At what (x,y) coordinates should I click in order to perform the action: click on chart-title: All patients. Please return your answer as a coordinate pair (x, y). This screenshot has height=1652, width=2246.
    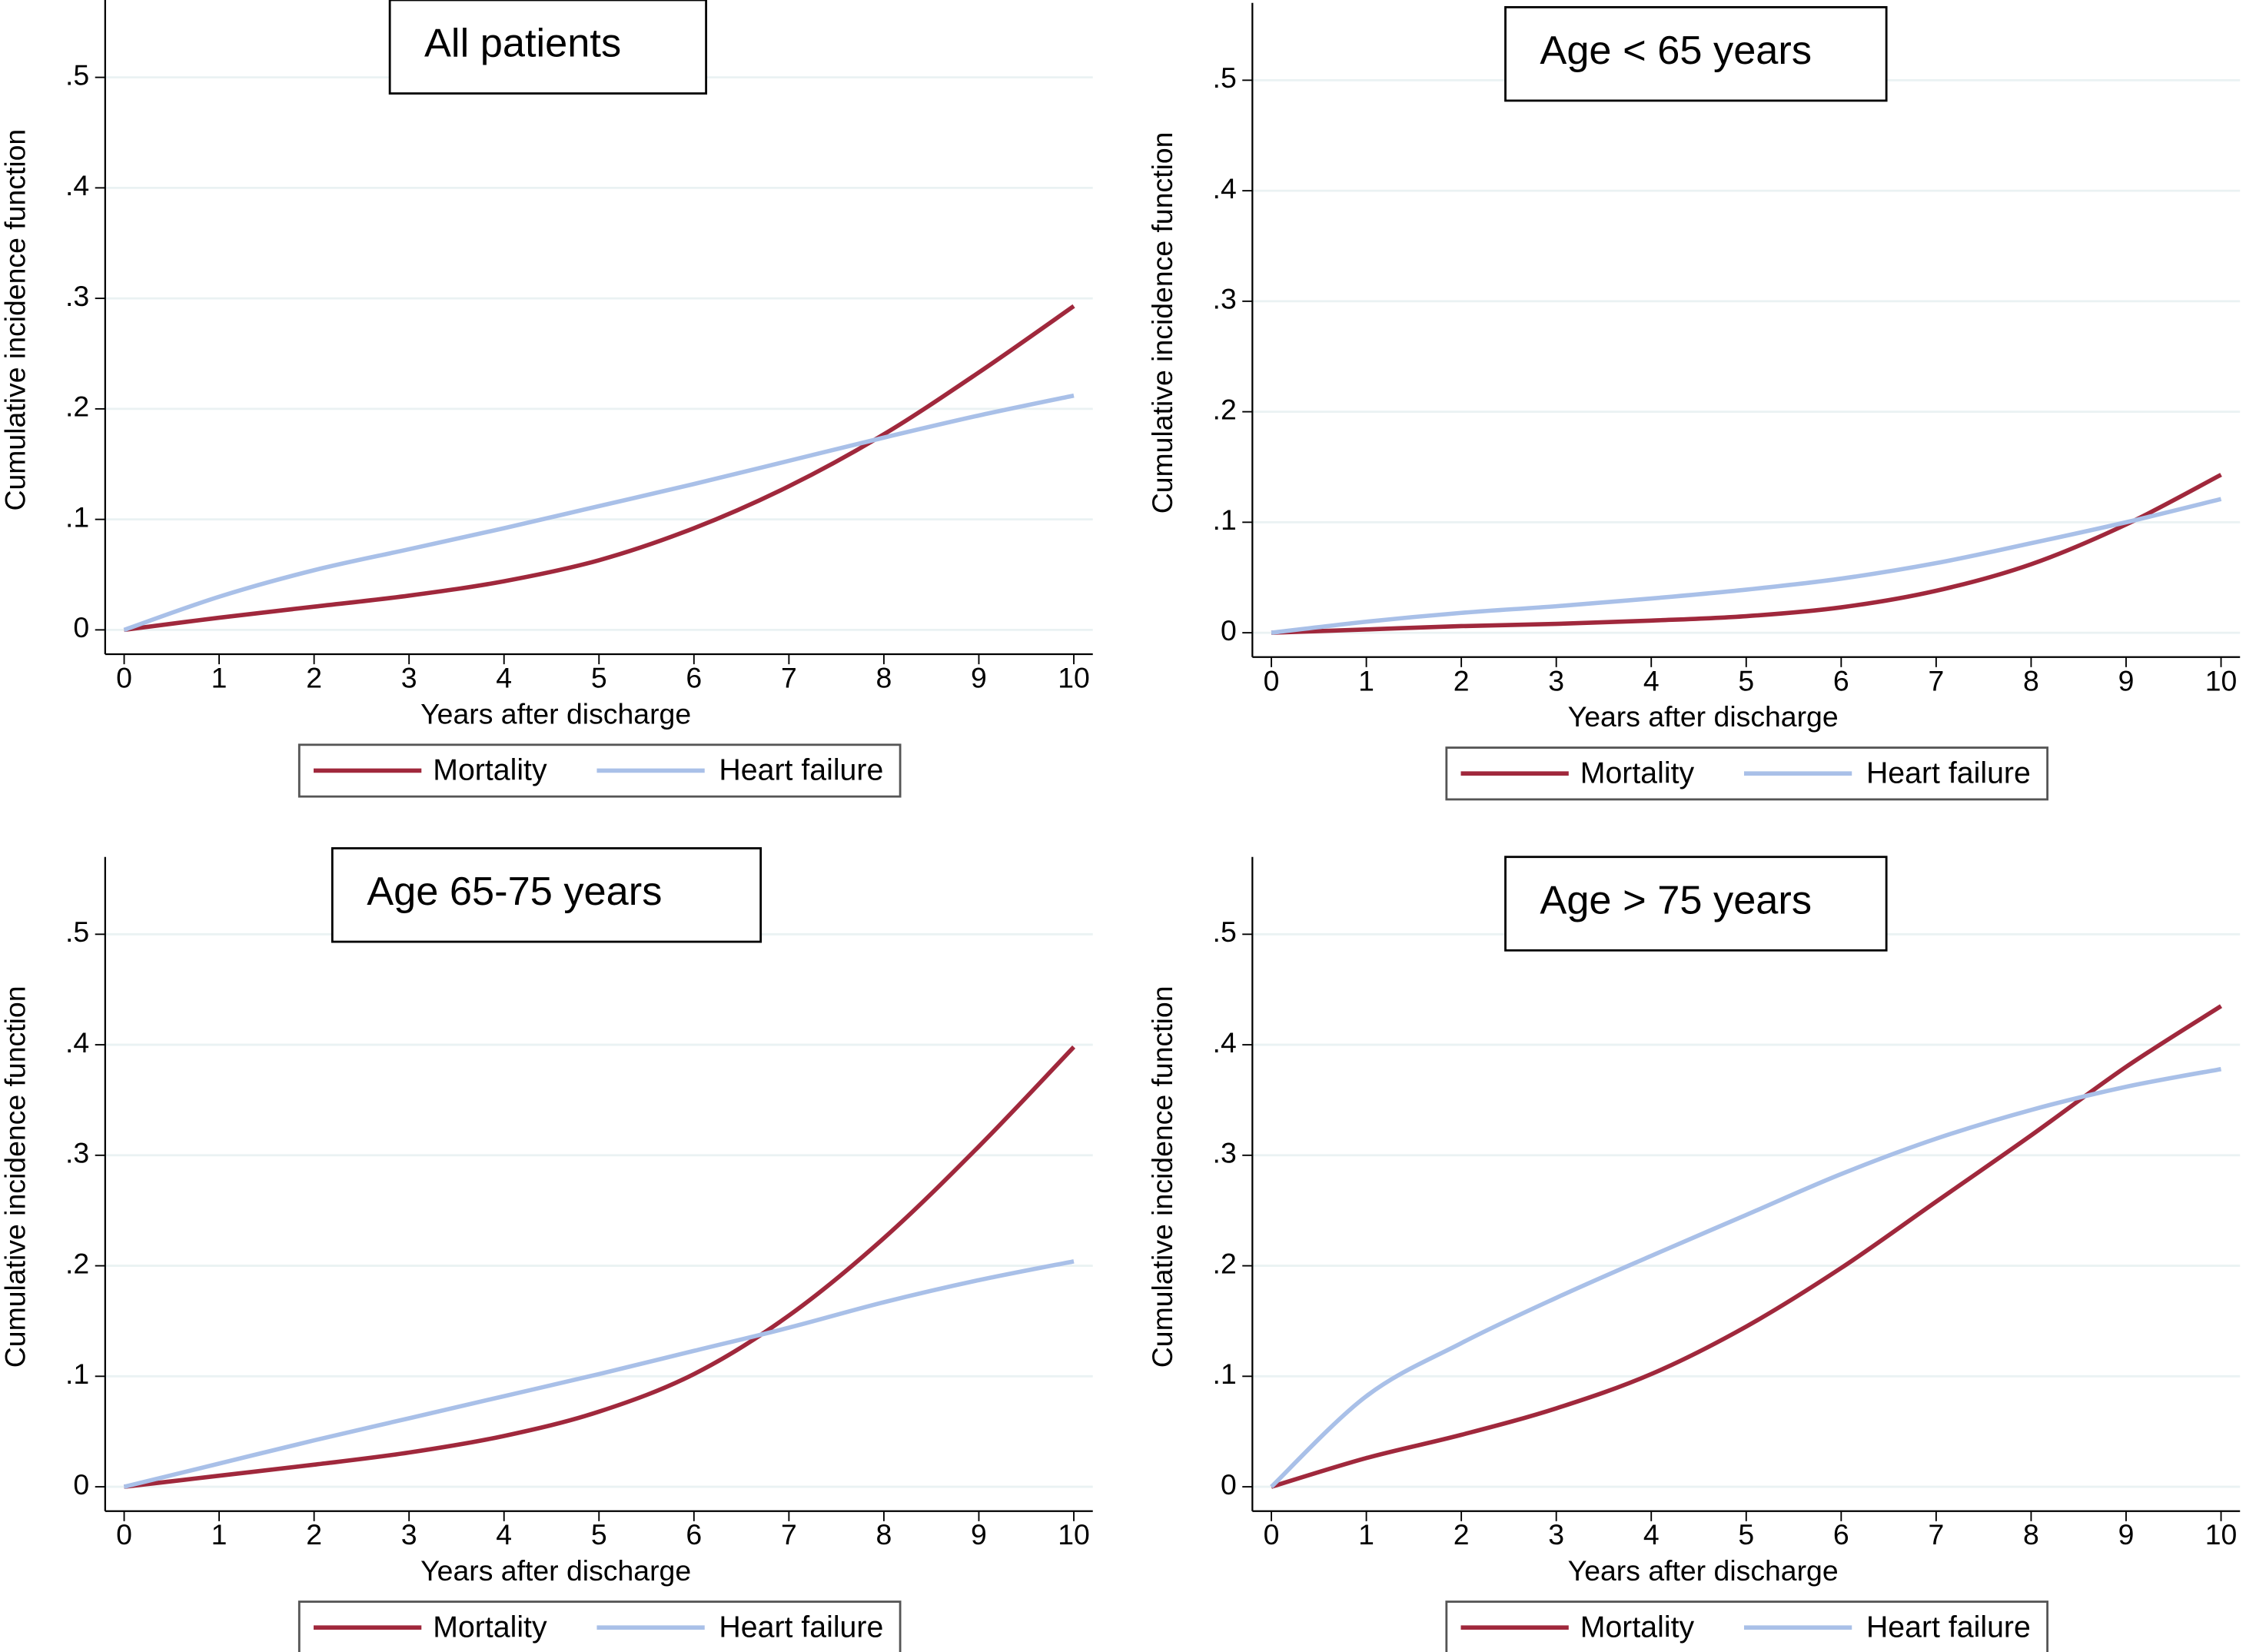
    Looking at the image, I should click on (523, 44).